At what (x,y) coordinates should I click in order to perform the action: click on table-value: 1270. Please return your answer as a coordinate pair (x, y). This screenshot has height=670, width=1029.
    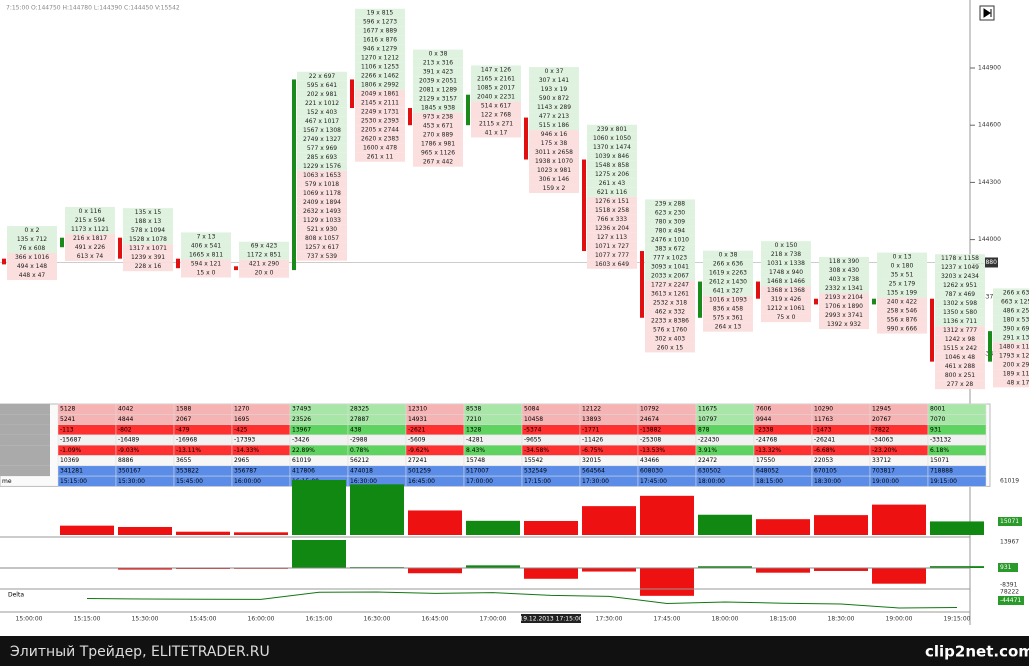
    Looking at the image, I should click on (241, 409).